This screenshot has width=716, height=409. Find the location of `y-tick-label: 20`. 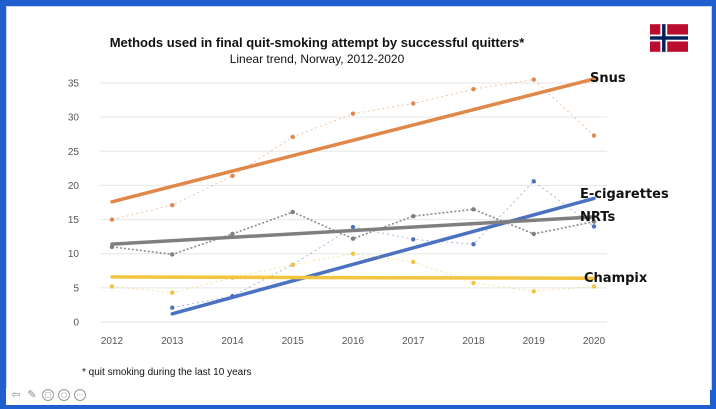

y-tick-label: 20 is located at coordinates (74, 186).